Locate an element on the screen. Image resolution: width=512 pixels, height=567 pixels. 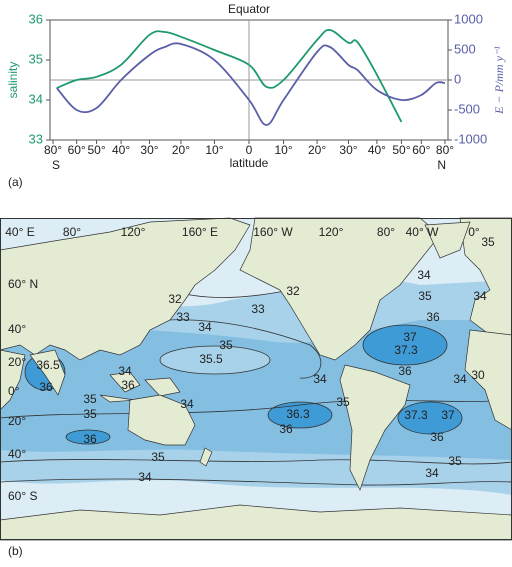
longitude-label: 40° E is located at coordinates (19, 232).